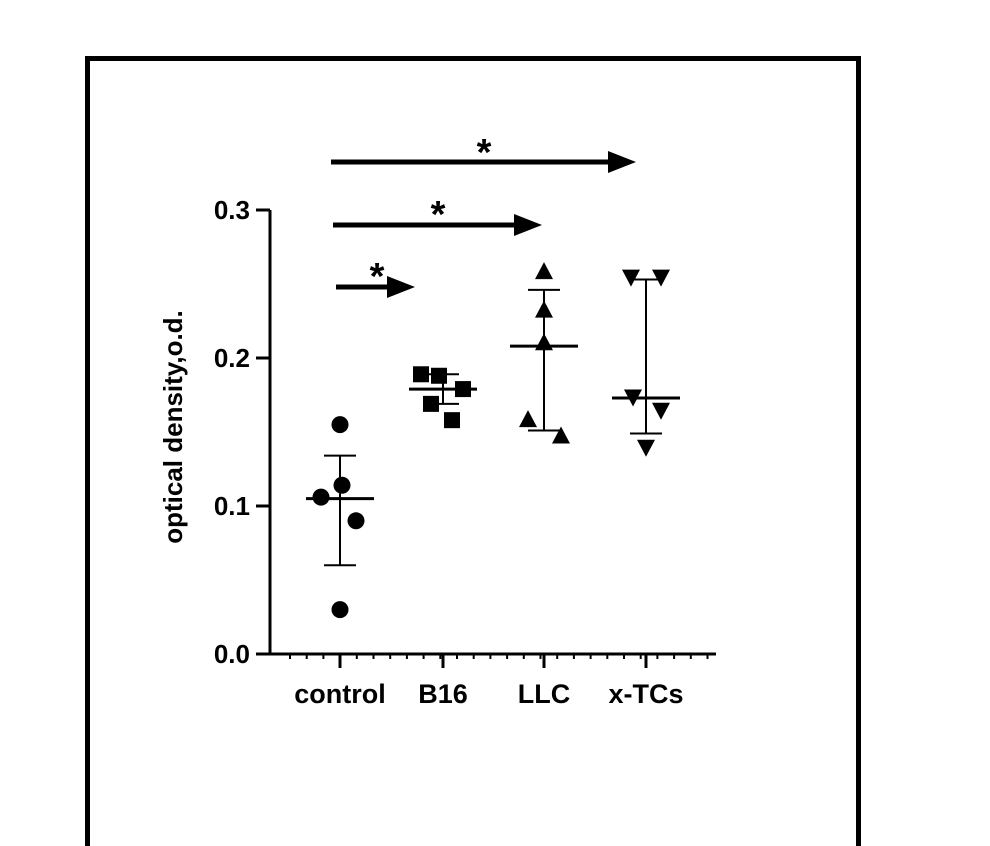  I want to click on x-tick-label: LLC, so click(544, 694).